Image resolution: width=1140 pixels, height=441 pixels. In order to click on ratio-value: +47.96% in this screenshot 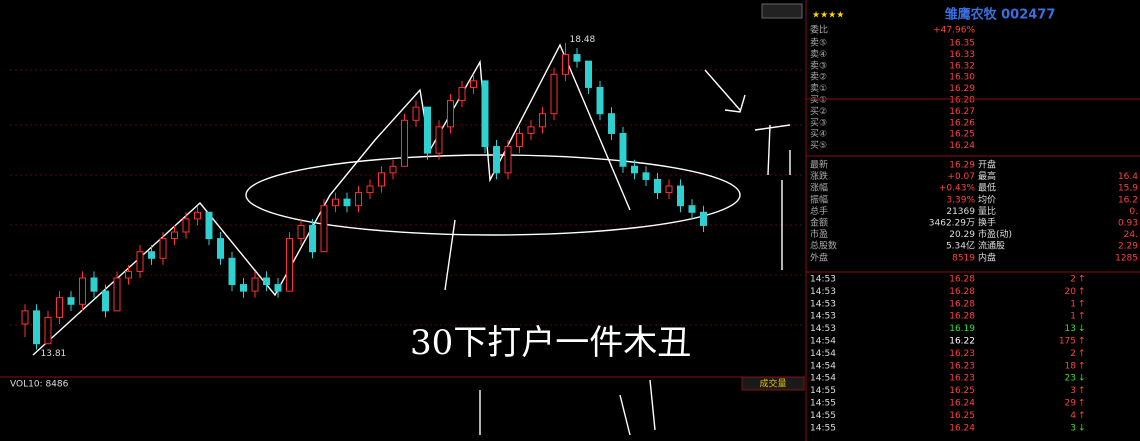, I will do `click(954, 31)`.